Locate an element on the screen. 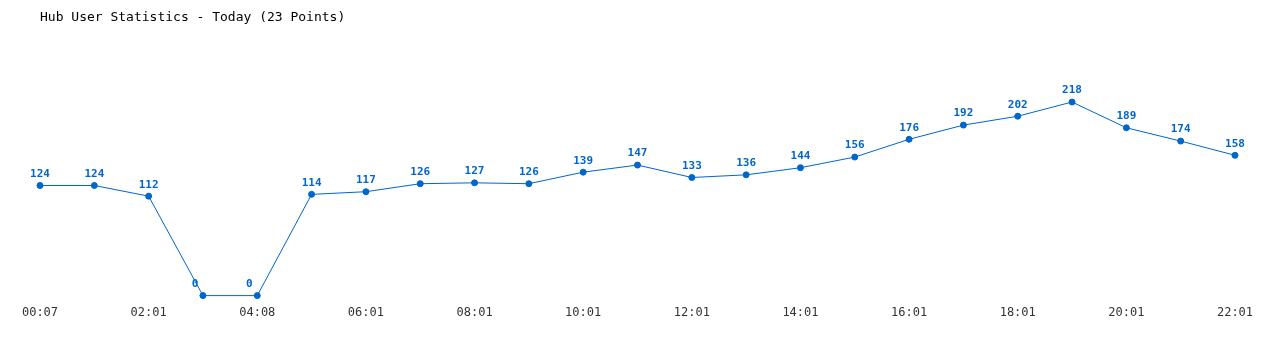  chart-title: Hub User Statistics - Today (23 Points) is located at coordinates (193, 17).